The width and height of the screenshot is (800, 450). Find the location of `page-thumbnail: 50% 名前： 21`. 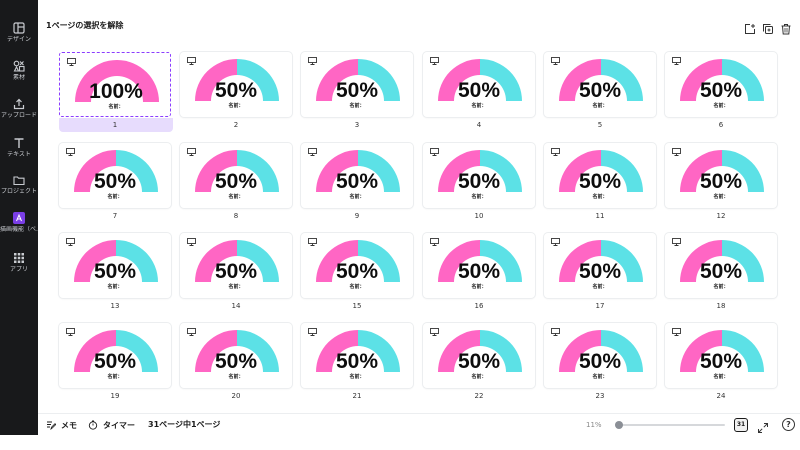

page-thumbnail: 50% 名前： 21 is located at coordinates (357, 357).